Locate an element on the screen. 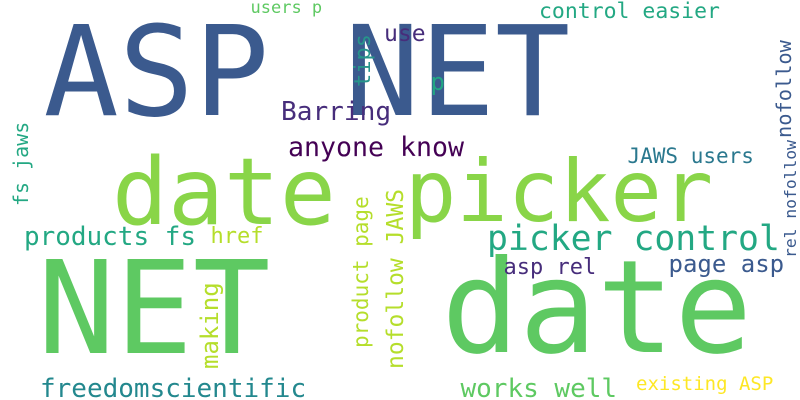  cloud-word: use is located at coordinates (405, 34).